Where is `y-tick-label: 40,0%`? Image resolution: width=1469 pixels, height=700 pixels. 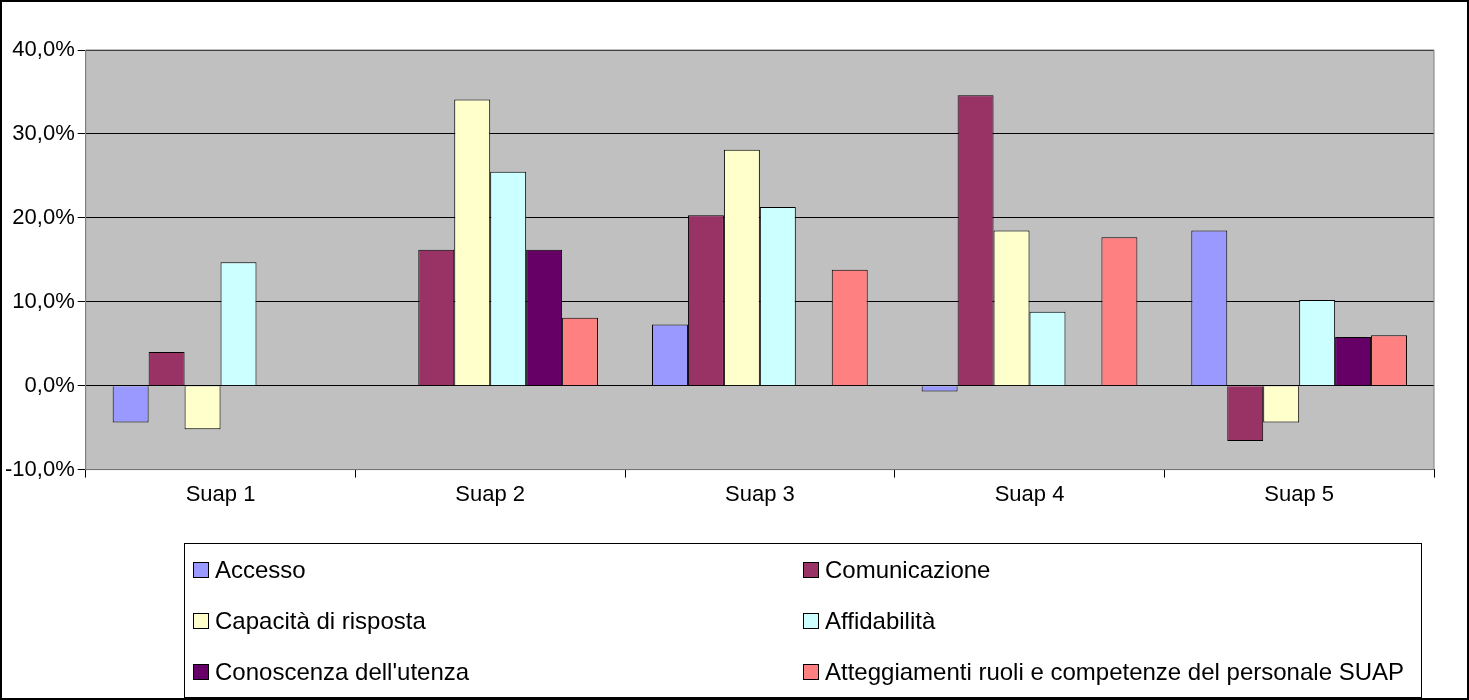 y-tick-label: 40,0% is located at coordinates (43, 49).